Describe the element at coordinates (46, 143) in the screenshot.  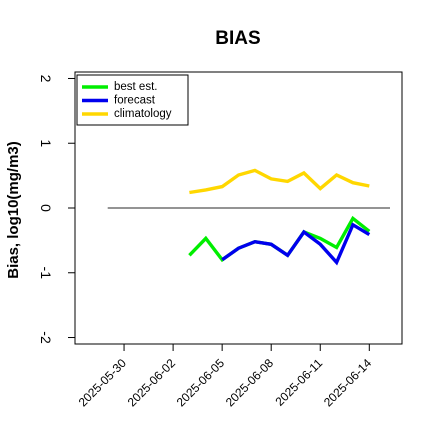
I see `y-tick-label: 1` at that location.